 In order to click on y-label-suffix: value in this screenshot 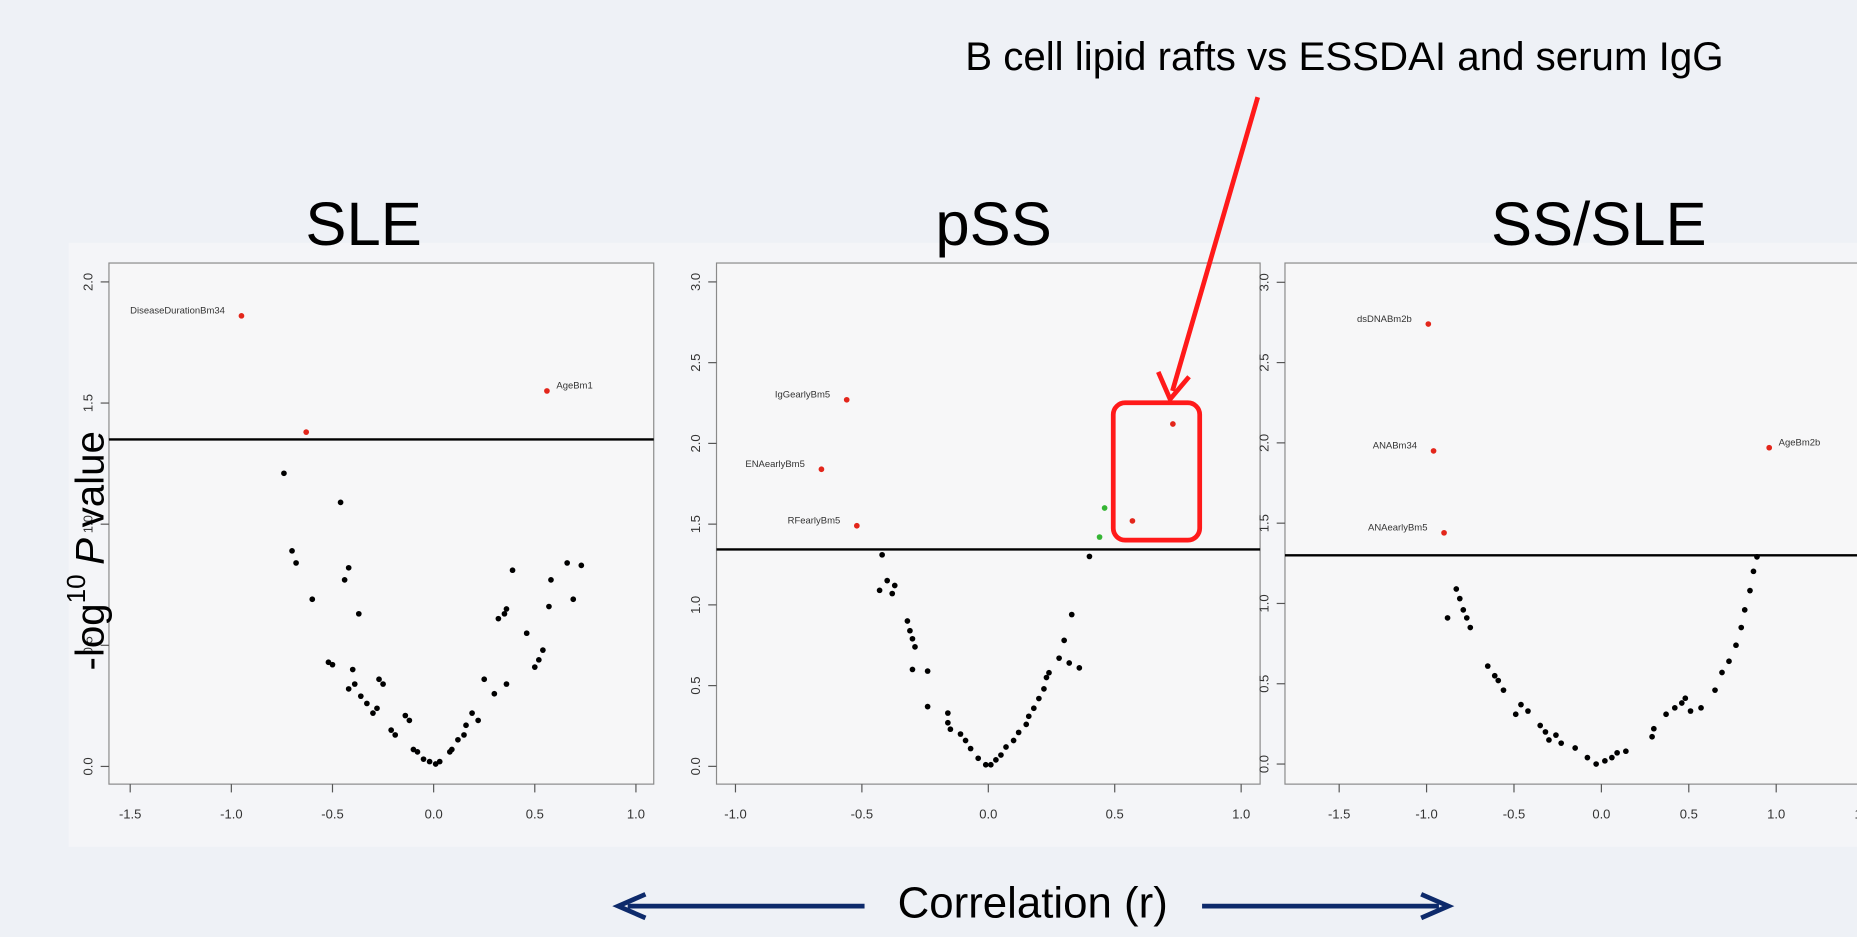, I will do `click(89, 479)`.